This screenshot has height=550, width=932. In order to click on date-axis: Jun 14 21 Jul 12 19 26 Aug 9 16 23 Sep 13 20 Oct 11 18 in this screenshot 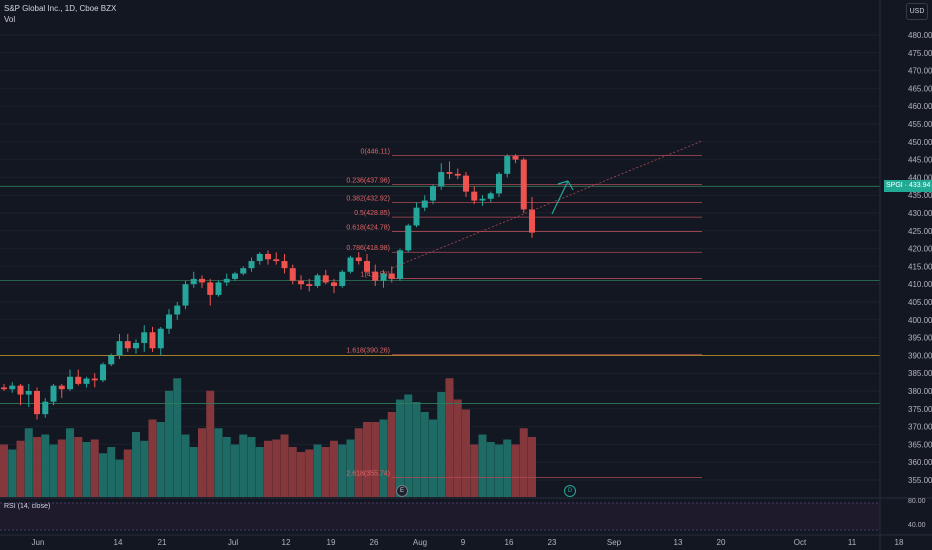, I will do `click(466, 540)`.